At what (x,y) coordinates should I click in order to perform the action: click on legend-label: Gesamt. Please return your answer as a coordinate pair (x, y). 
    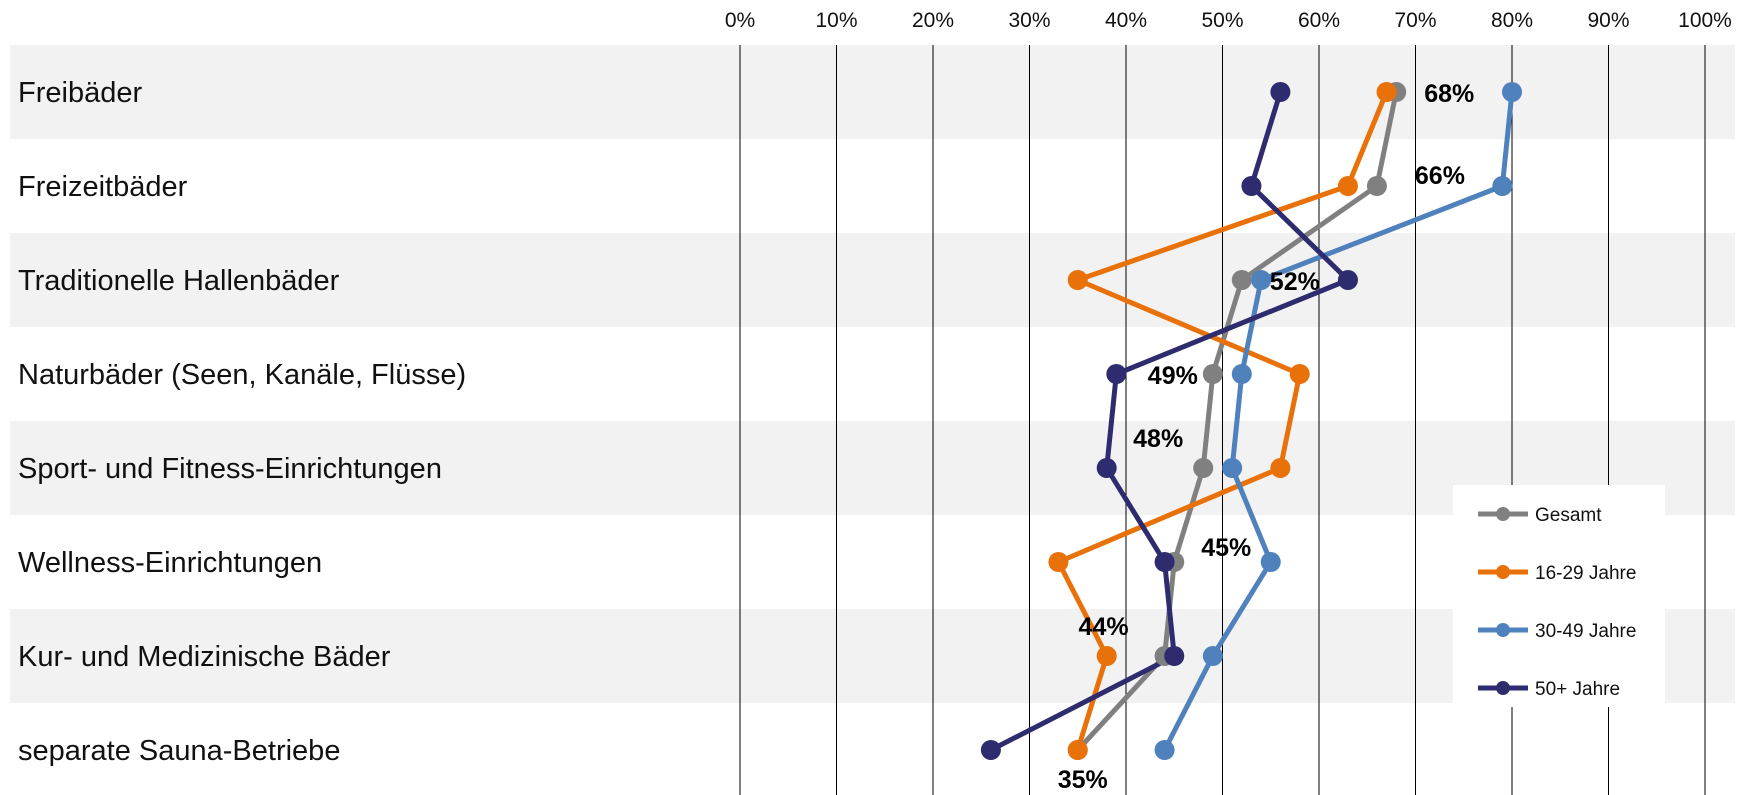
    Looking at the image, I should click on (1568, 515).